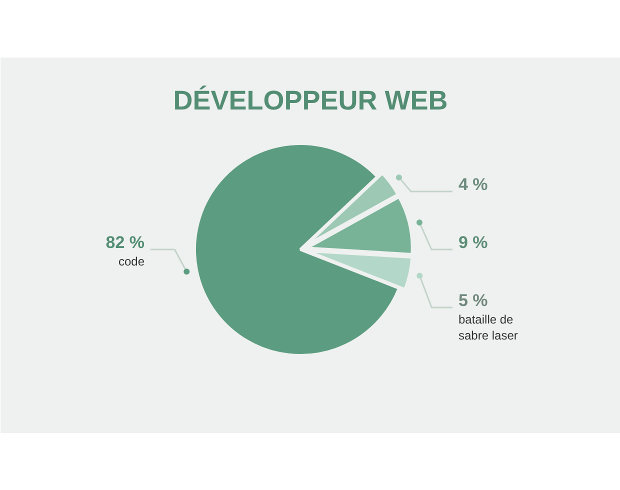 The height and width of the screenshot is (490, 620). I want to click on data-label: 82 %, so click(125, 242).